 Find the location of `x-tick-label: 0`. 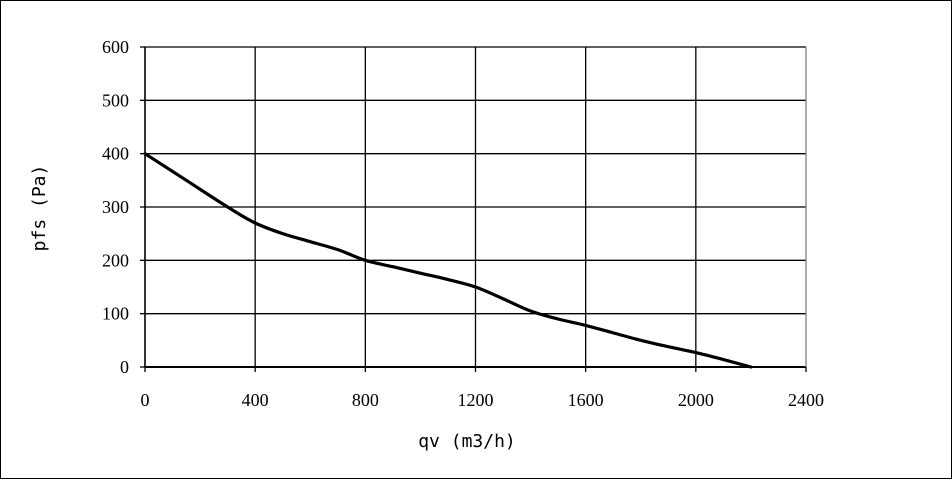

x-tick-label: 0 is located at coordinates (145, 400).